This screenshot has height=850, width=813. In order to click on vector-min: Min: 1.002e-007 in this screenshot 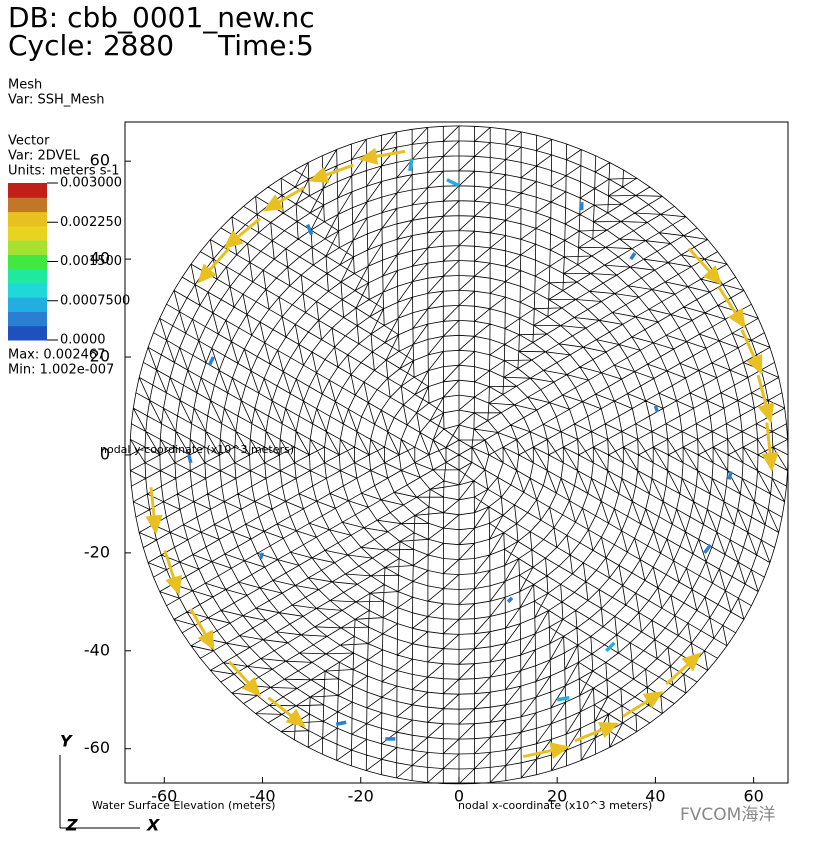, I will do `click(61, 370)`.